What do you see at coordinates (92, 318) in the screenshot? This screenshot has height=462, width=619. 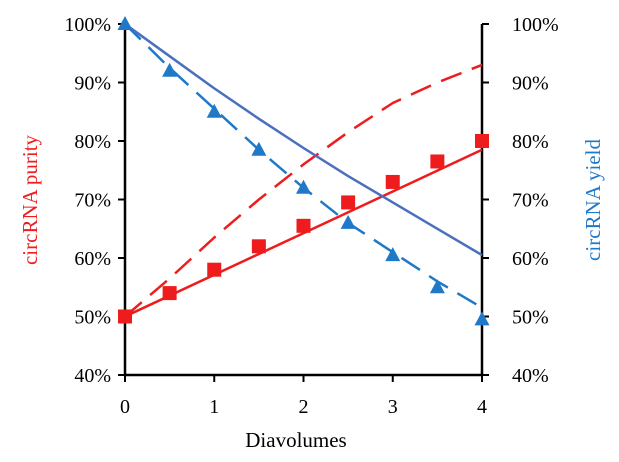 I see `left-y-tick-label: 50%` at bounding box center [92, 318].